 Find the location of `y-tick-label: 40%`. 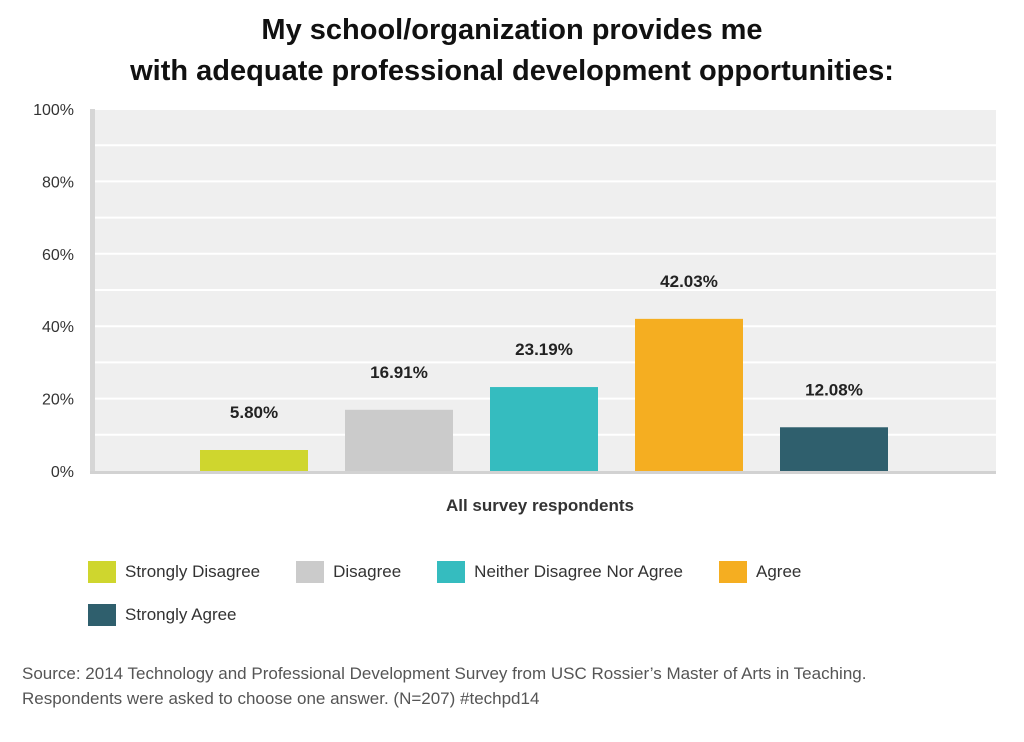

y-tick-label: 40% is located at coordinates (58, 327).